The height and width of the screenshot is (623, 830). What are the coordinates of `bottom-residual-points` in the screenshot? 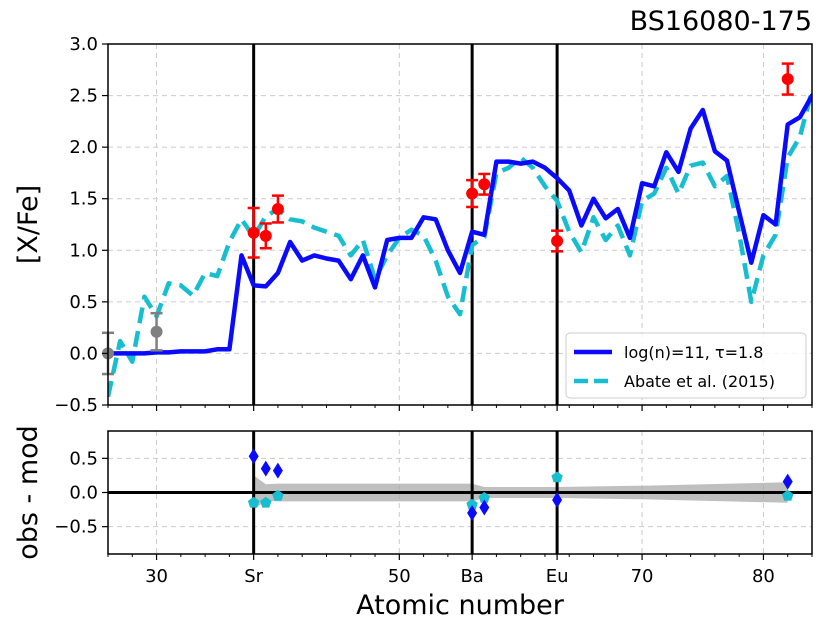 It's located at (520, 484).